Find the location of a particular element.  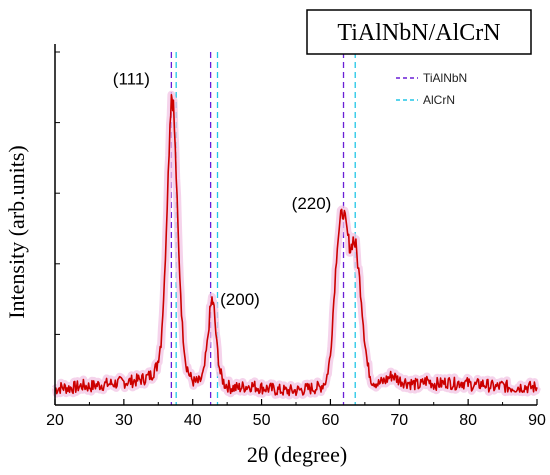

peak-label: (220) is located at coordinates (312, 203).